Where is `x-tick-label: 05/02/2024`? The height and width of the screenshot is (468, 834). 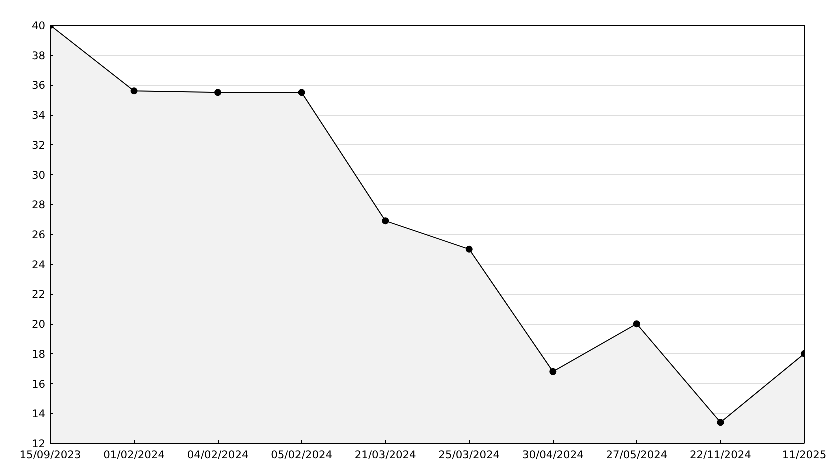 x-tick-label: 05/02/2024 is located at coordinates (302, 455).